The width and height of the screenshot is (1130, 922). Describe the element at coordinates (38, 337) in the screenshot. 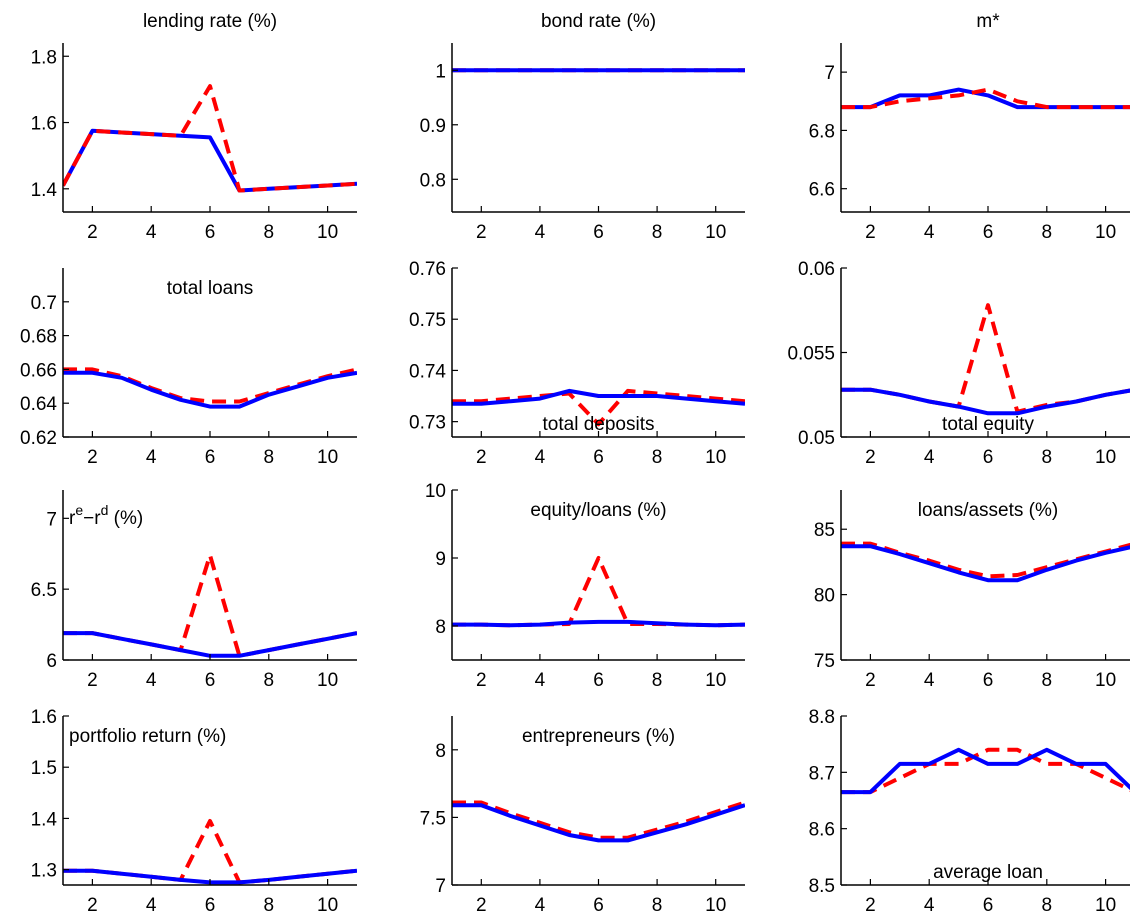

I see `y-tick-label: 0.68` at that location.